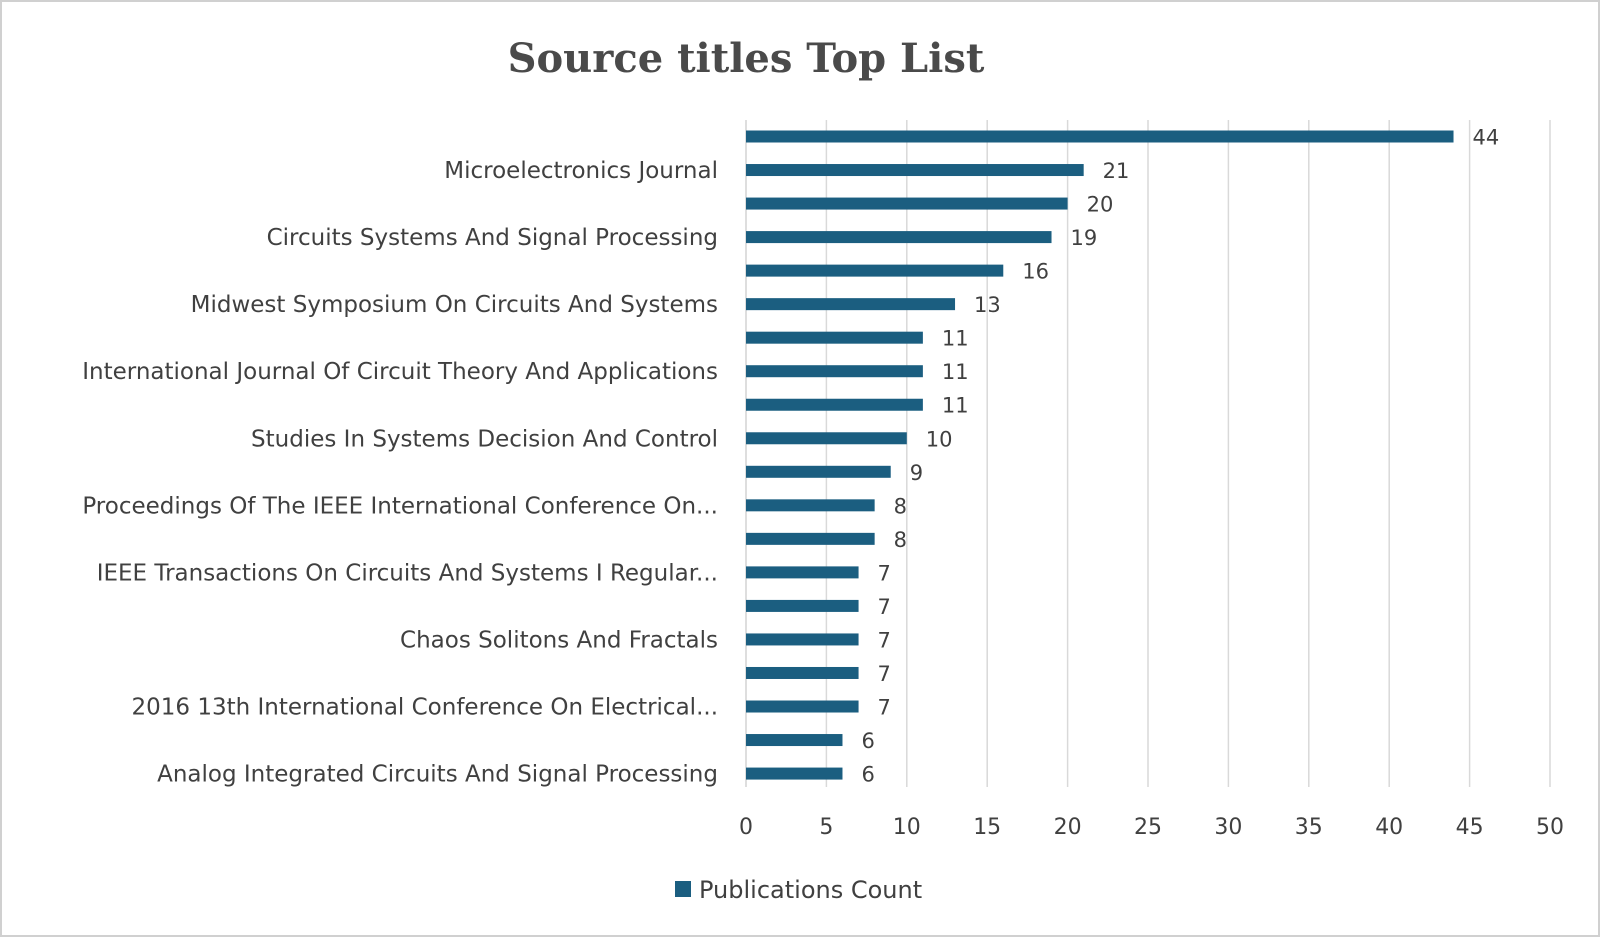 Image resolution: width=1600 pixels, height=939 pixels. I want to click on x-tick-label: 25, so click(1148, 827).